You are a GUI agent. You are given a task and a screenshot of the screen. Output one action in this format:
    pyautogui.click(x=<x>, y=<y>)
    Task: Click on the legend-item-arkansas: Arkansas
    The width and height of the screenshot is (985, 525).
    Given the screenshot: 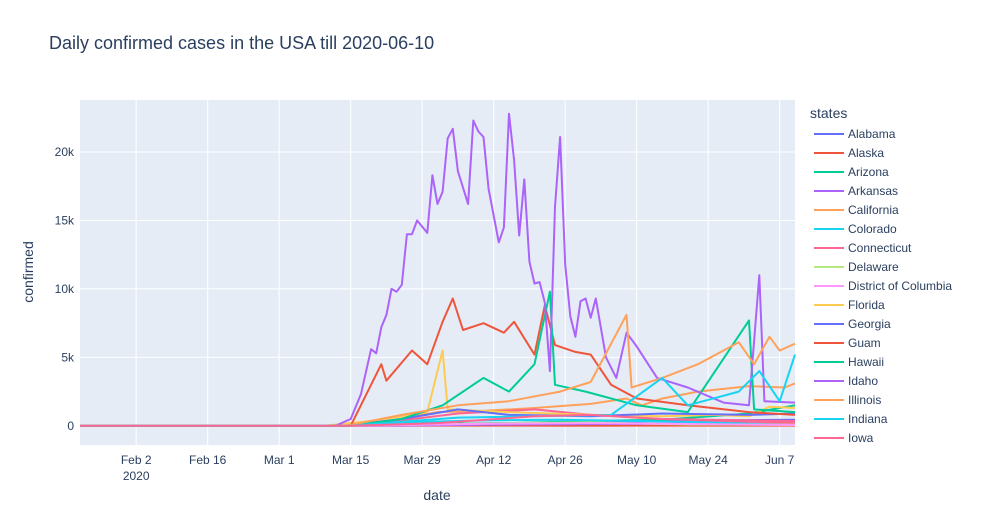 What is the action you would take?
    pyautogui.click(x=852, y=191)
    